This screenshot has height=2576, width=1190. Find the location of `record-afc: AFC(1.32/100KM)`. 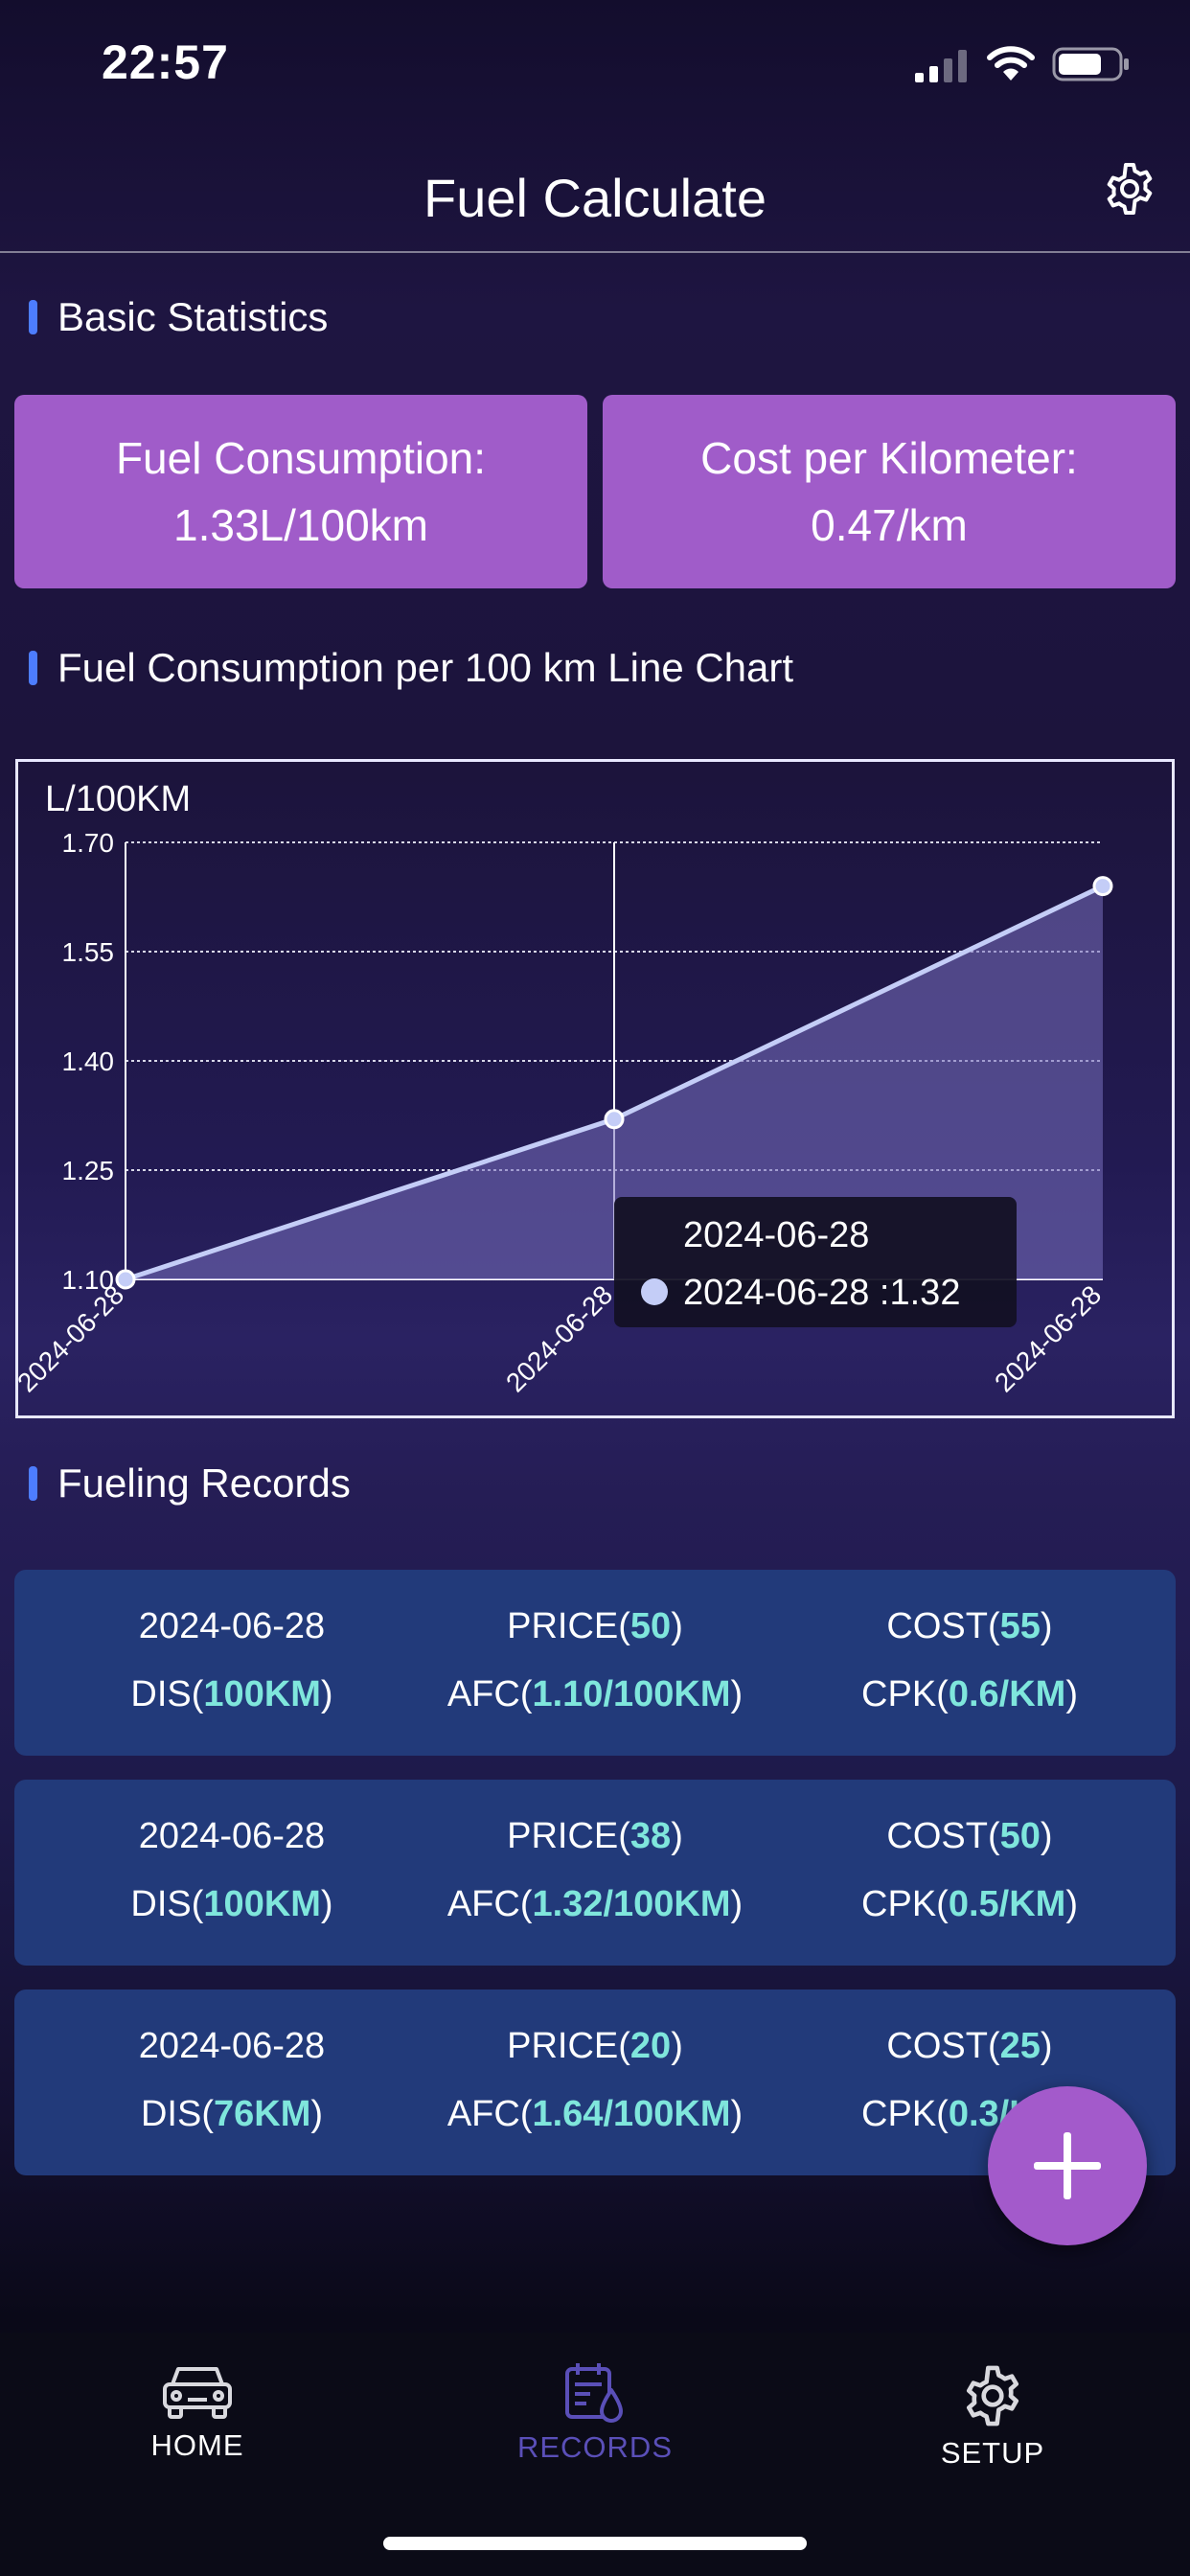

record-afc: AFC(1.32/100KM) is located at coordinates (595, 1904).